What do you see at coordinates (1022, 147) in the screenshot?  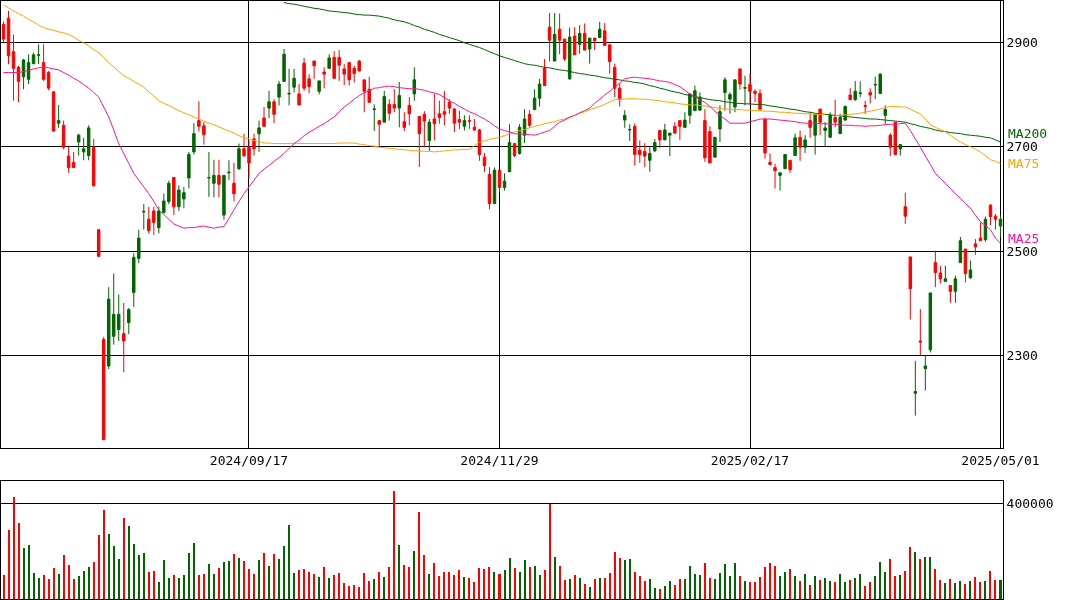 I see `y-tick-label: 2700` at bounding box center [1022, 147].